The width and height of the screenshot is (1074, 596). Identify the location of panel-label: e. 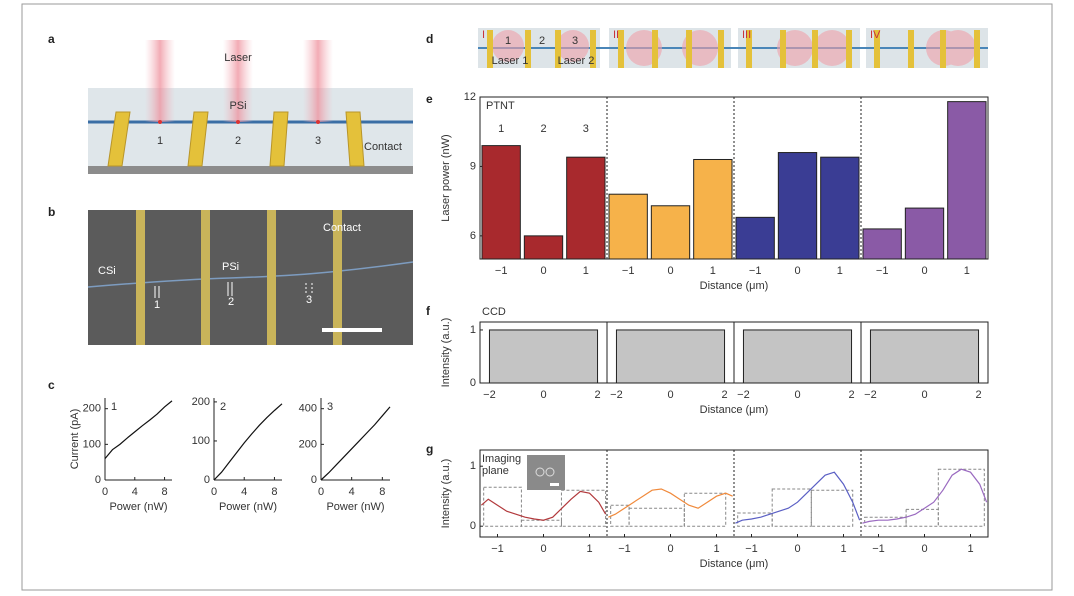
(429, 99).